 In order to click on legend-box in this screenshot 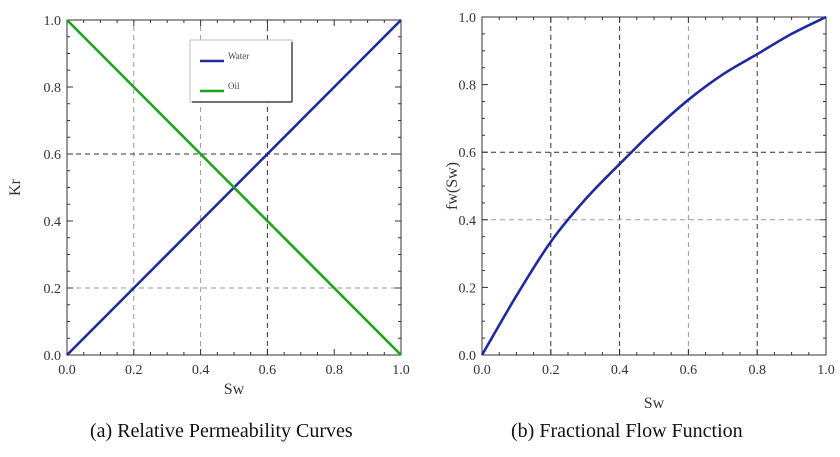, I will do `click(241, 71)`.